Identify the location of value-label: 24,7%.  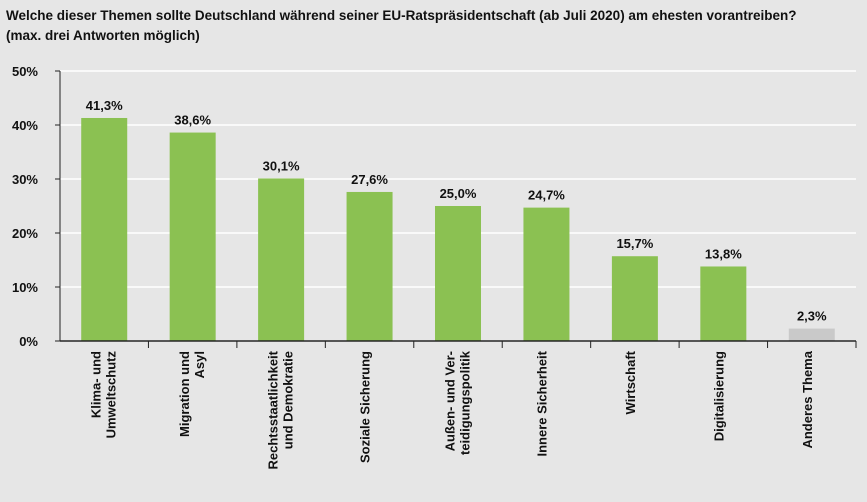
(546, 195).